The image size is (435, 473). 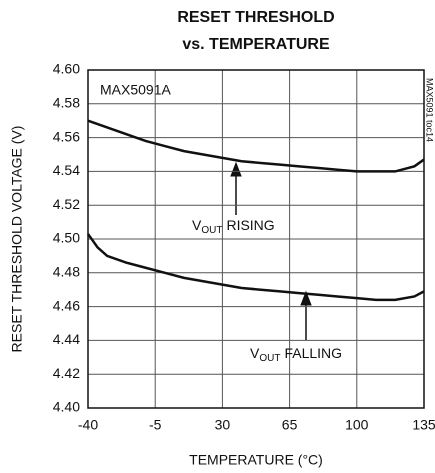 I want to click on arrow, so click(x=271, y=250).